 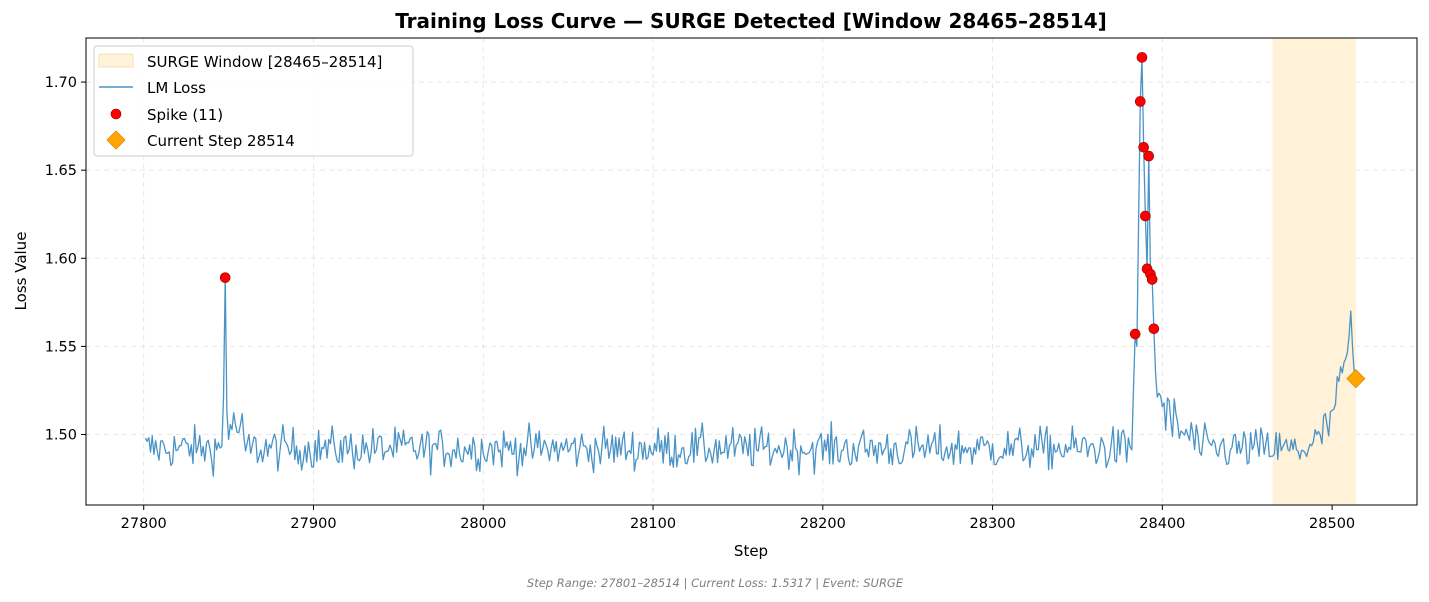 What do you see at coordinates (116, 60) in the screenshot?
I see `legend-surge-swatch` at bounding box center [116, 60].